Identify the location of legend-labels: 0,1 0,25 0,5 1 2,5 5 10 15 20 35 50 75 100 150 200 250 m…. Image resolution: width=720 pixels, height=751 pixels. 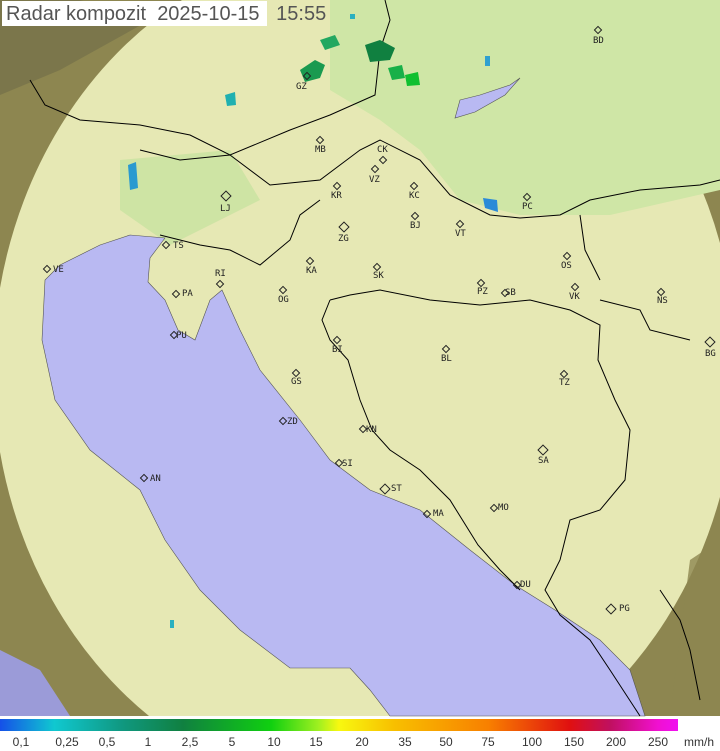
(360, 742).